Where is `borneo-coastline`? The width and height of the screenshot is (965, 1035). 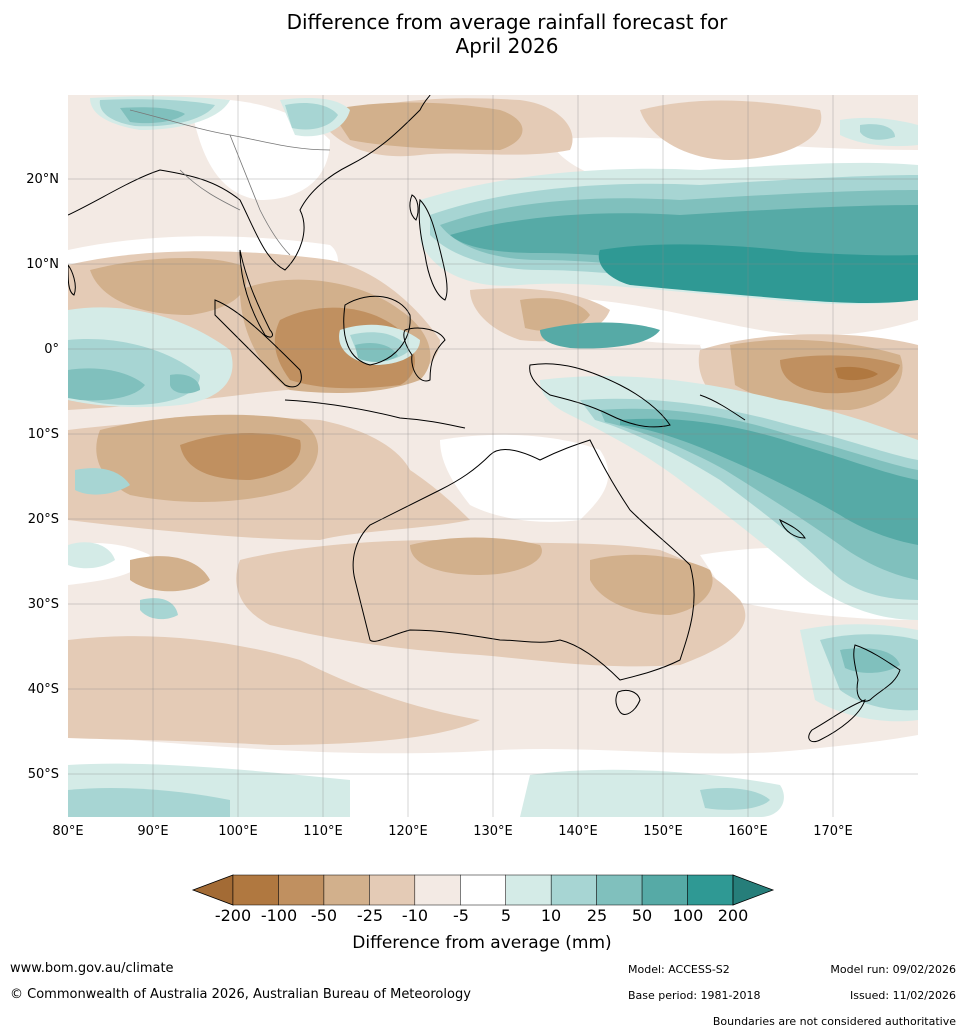
borneo-coastline is located at coordinates (377, 330).